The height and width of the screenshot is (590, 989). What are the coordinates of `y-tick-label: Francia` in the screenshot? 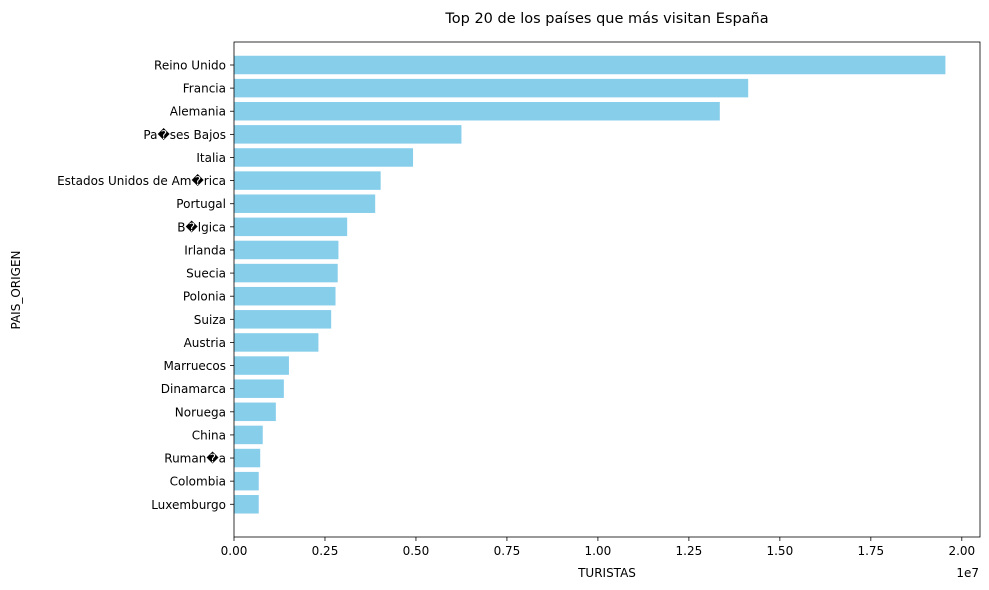 It's located at (204, 89).